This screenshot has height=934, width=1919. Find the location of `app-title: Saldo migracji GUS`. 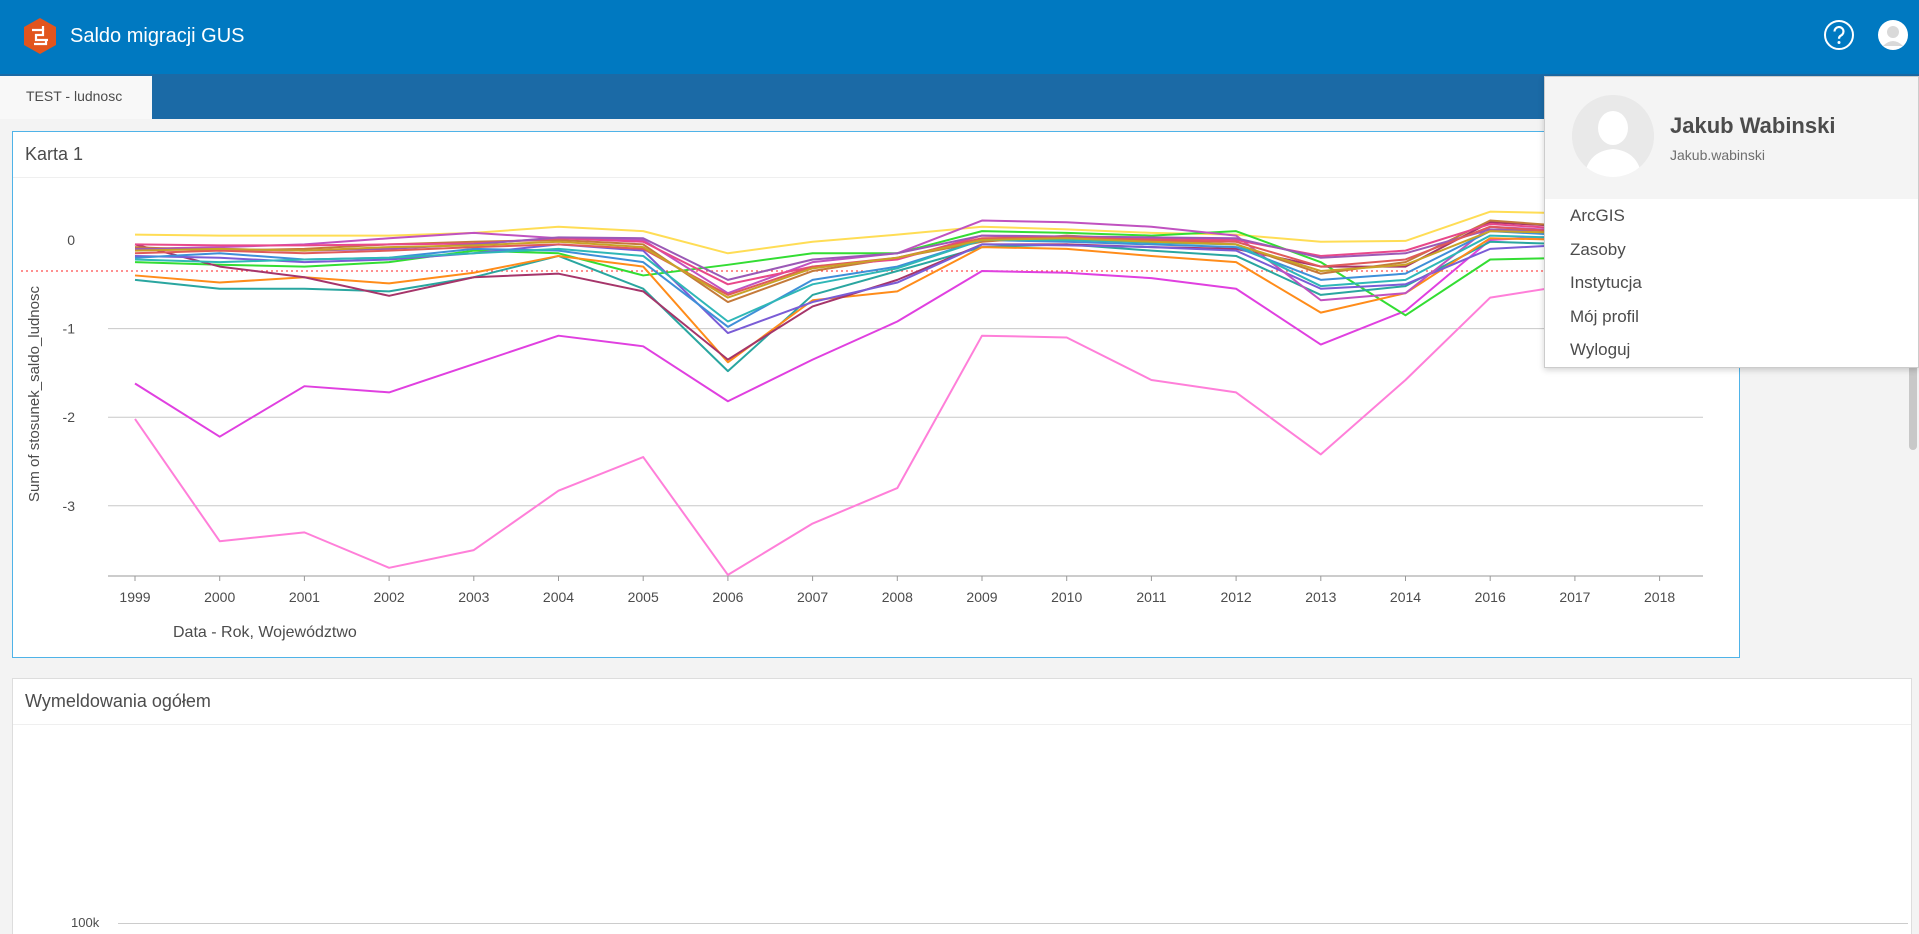

app-title: Saldo migracji GUS is located at coordinates (157, 36).